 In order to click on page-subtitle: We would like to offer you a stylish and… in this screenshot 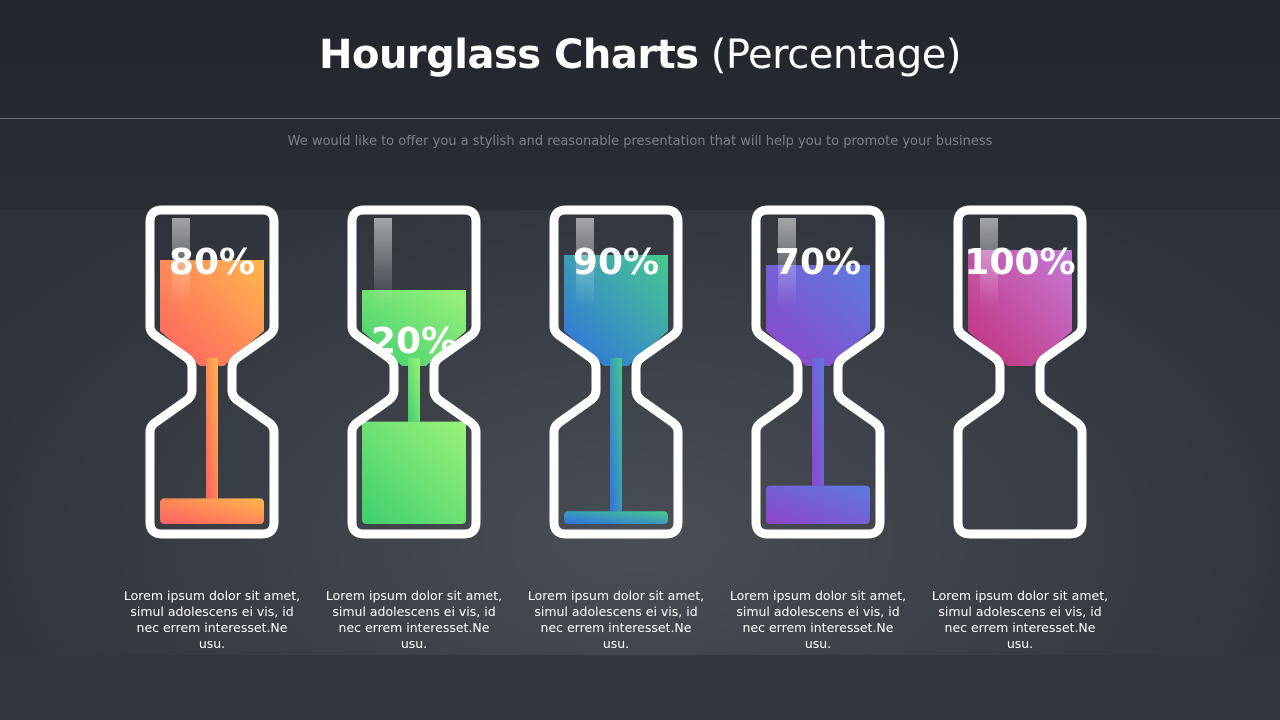, I will do `click(640, 141)`.